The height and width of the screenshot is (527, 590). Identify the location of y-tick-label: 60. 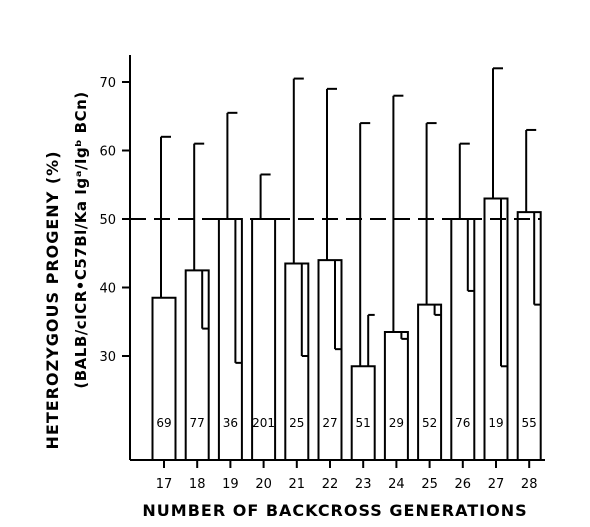
(107, 152).